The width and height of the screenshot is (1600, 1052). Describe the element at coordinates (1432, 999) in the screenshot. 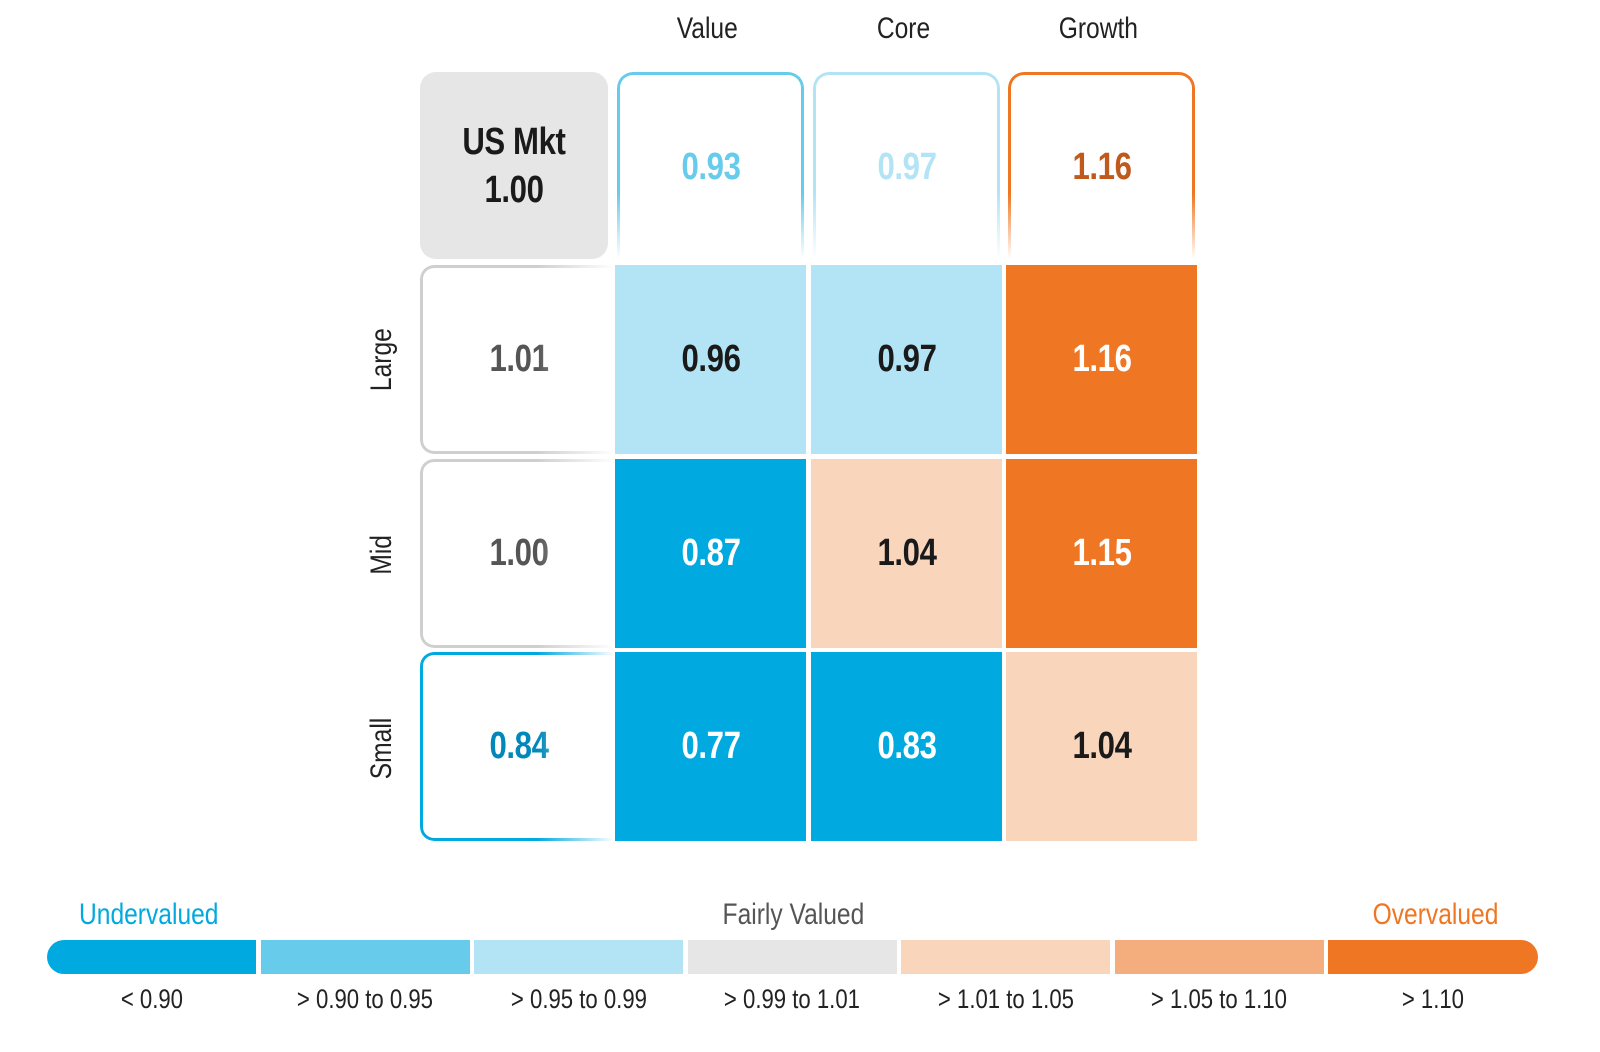

I see `legend-range-label: > 1.10` at that location.